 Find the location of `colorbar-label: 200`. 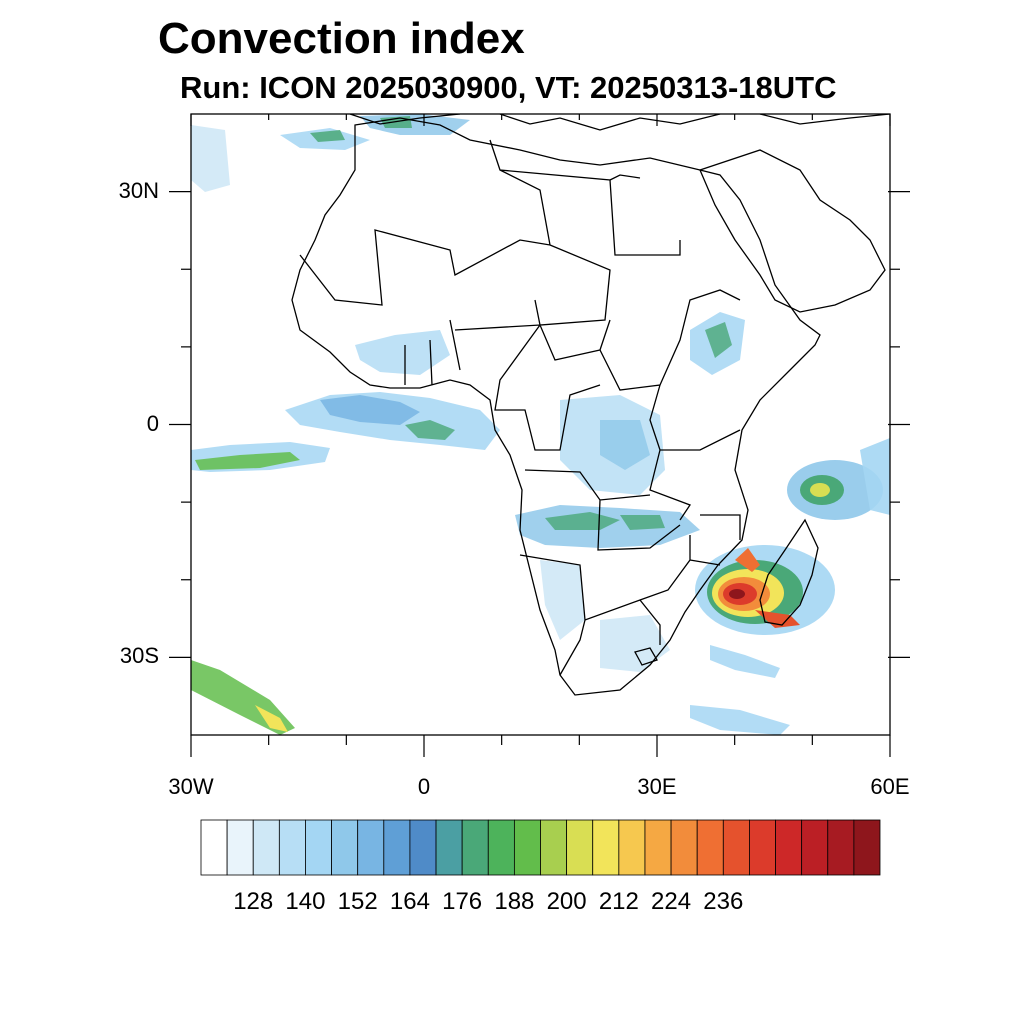

colorbar-label: 200 is located at coordinates (566, 901).